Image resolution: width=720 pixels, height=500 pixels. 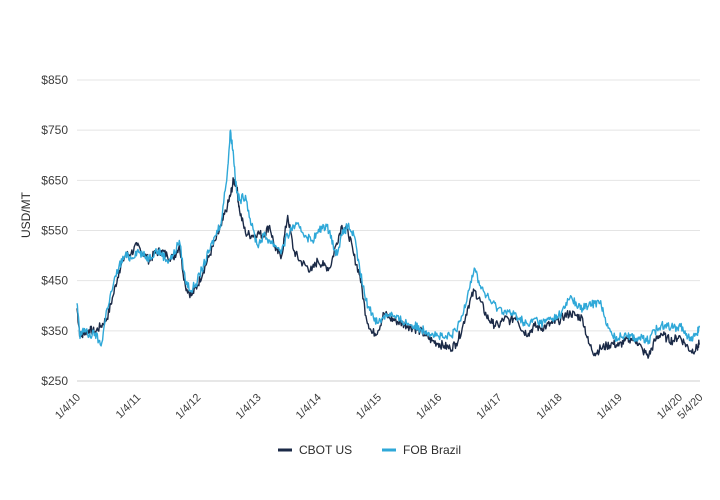 What do you see at coordinates (54, 80) in the screenshot?
I see `y-tick-label: $850` at bounding box center [54, 80].